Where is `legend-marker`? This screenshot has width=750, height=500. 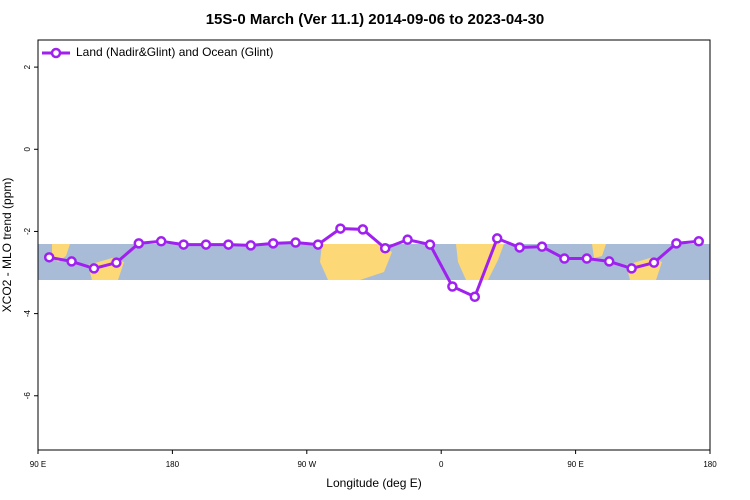 legend-marker is located at coordinates (56, 53).